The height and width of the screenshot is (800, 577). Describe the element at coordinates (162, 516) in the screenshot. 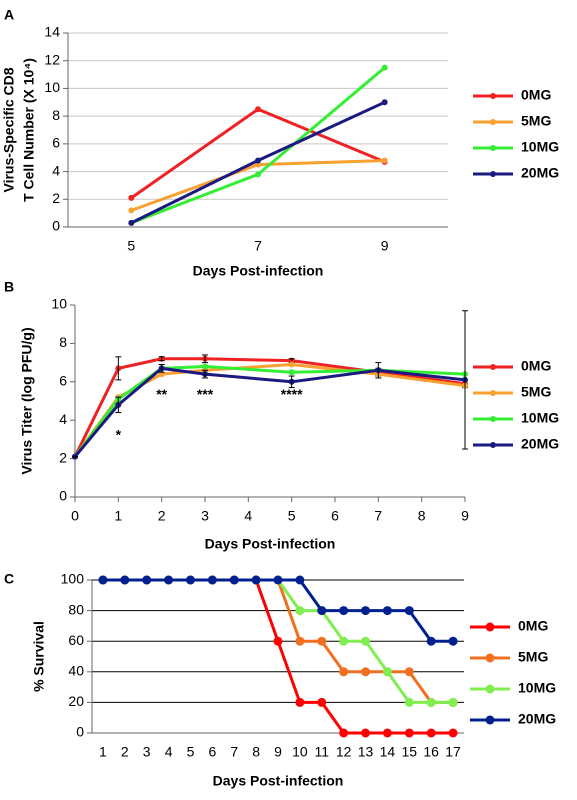

I see `x-tick-label: 2` at that location.